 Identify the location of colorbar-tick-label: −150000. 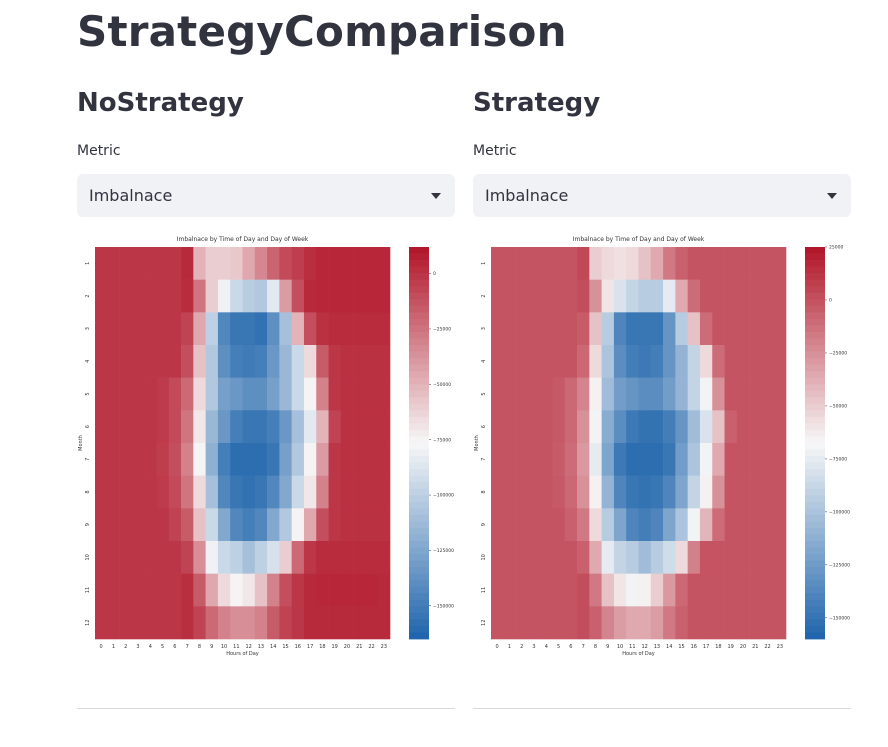
(839, 618).